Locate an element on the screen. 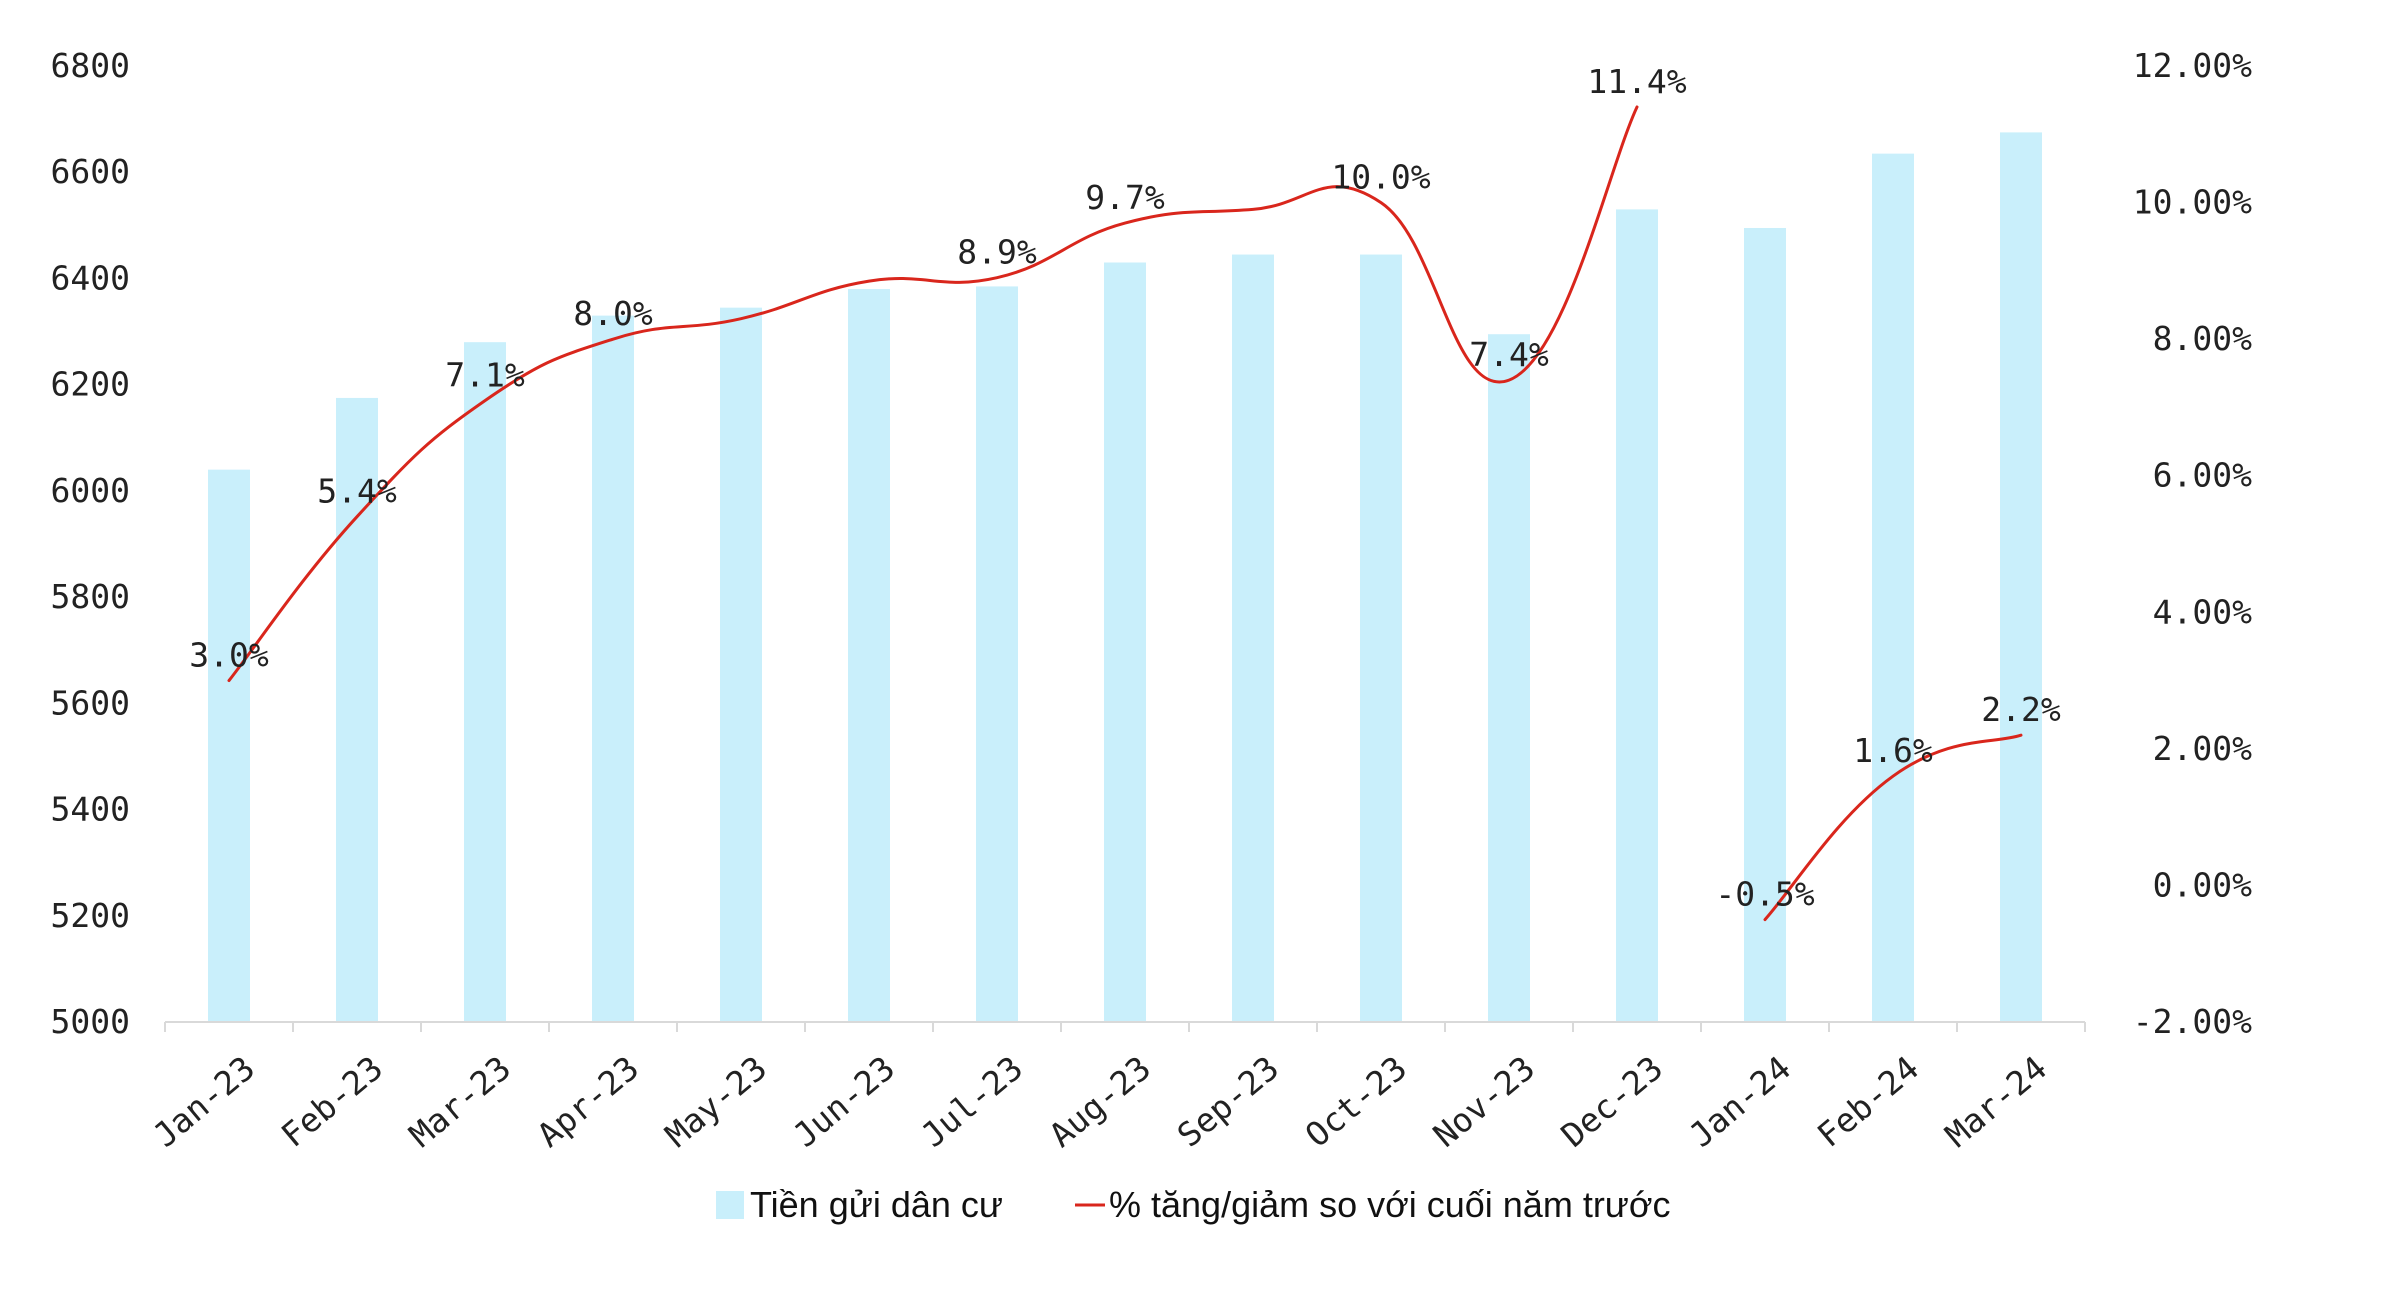 The height and width of the screenshot is (1295, 2394). legend-label-growth: % tăng/giảm so với cuối năm trước is located at coordinates (1390, 1204).